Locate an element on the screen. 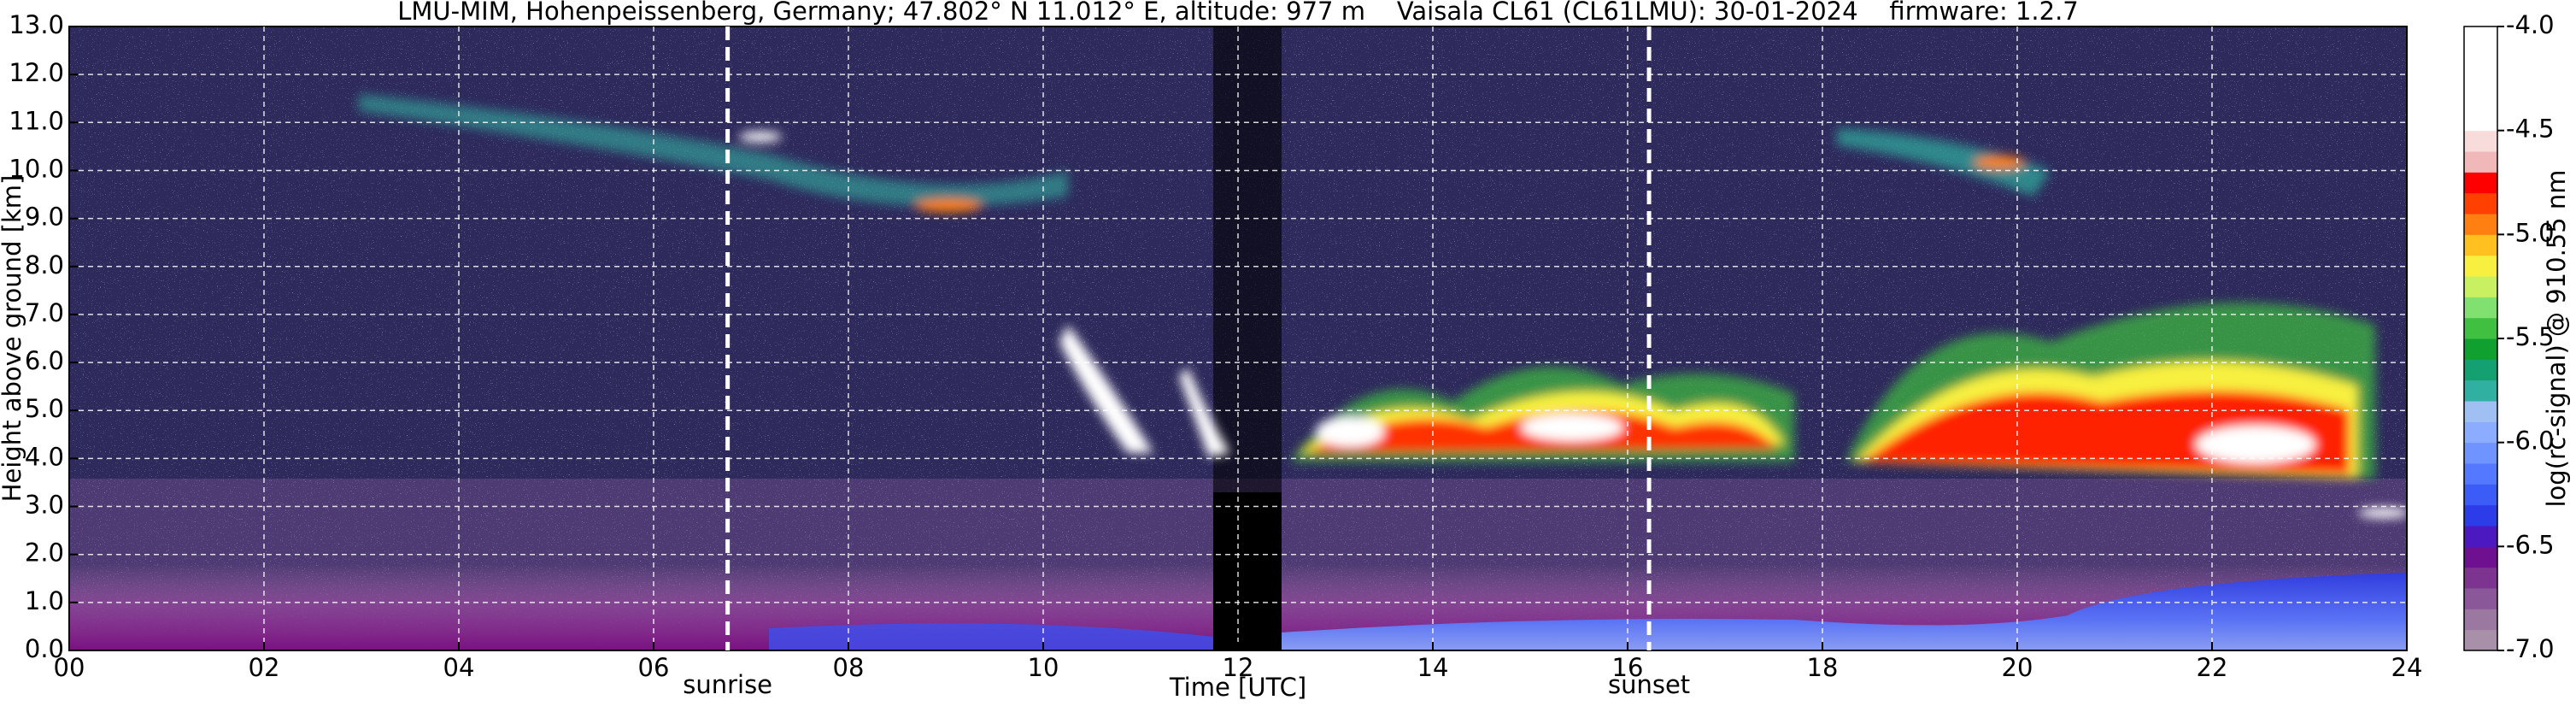 The image size is (2576, 706). x-tick-label: 04 is located at coordinates (459, 667).